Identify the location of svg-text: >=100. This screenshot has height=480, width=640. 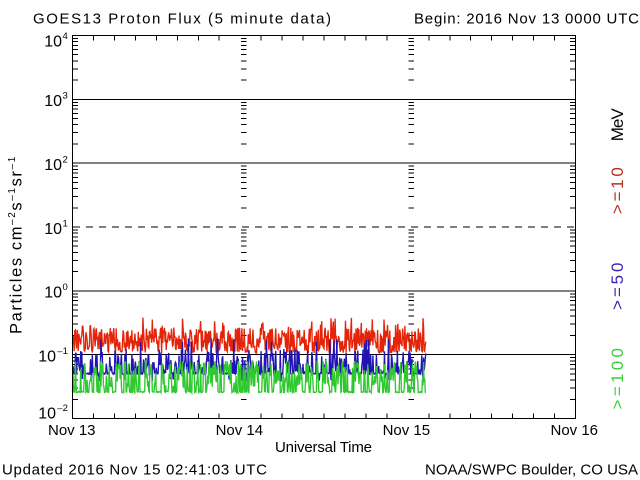
(617, 379).